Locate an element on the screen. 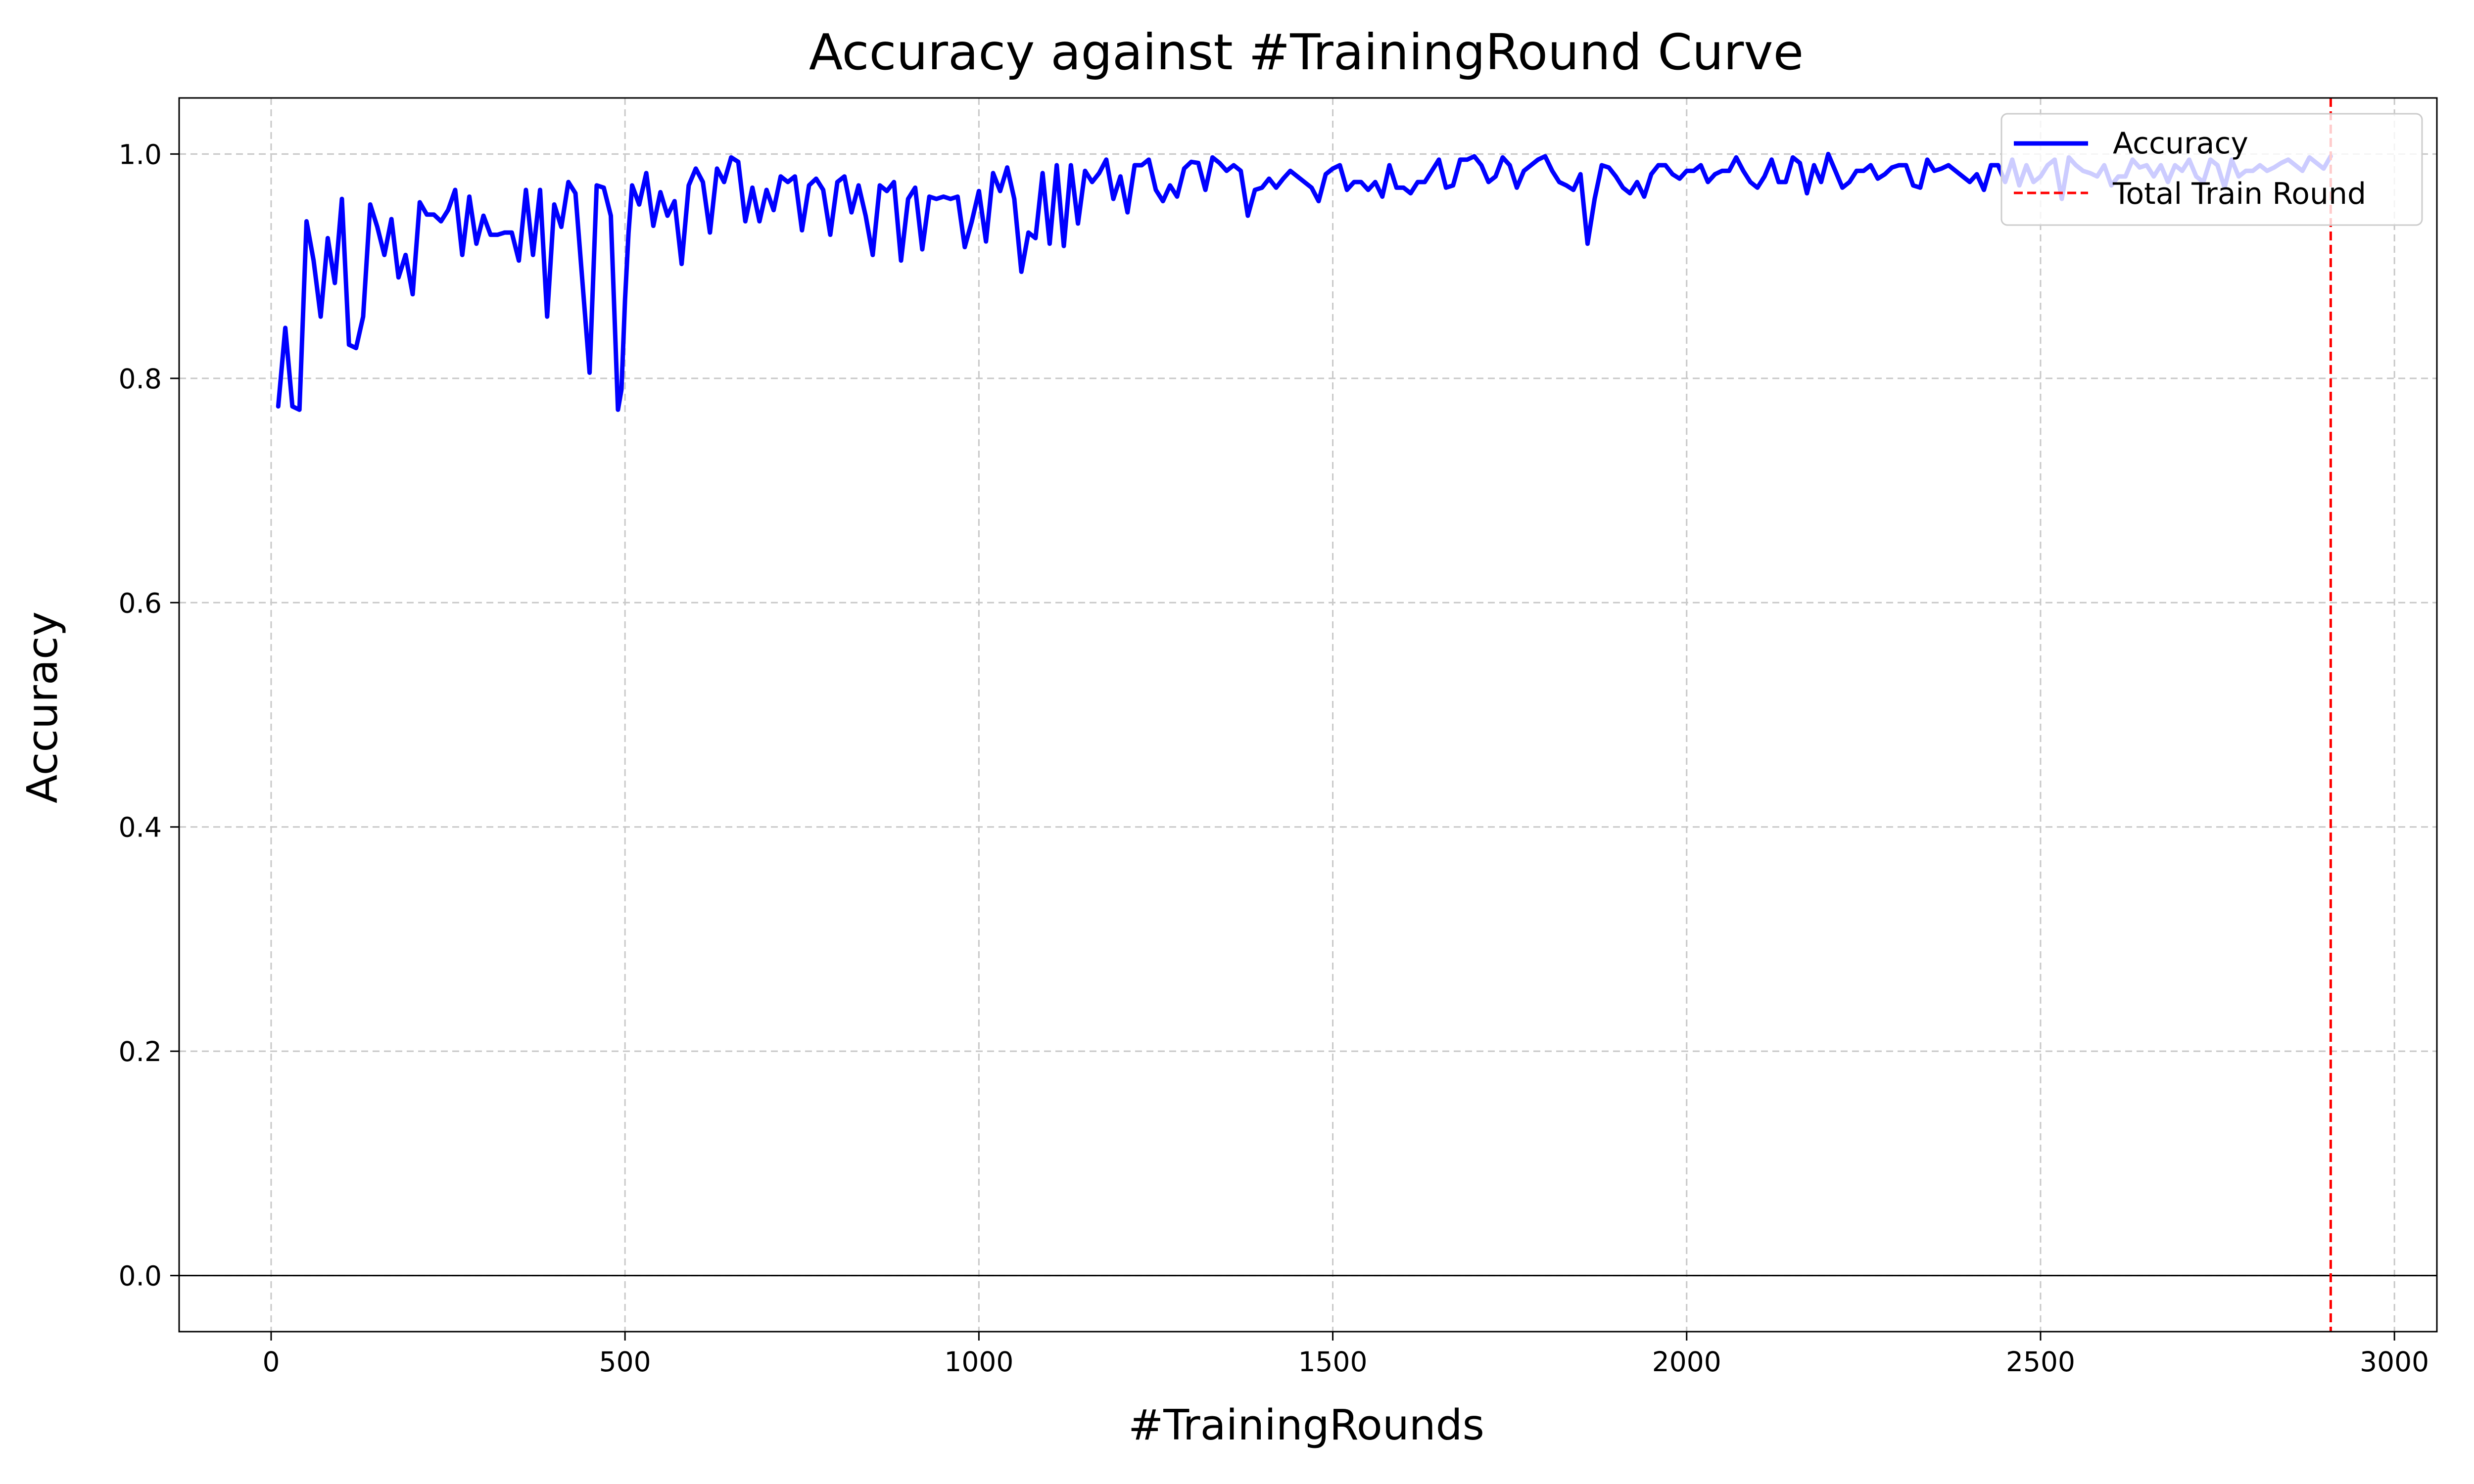 The height and width of the screenshot is (1484, 2474). legend-box is located at coordinates (2211, 169).